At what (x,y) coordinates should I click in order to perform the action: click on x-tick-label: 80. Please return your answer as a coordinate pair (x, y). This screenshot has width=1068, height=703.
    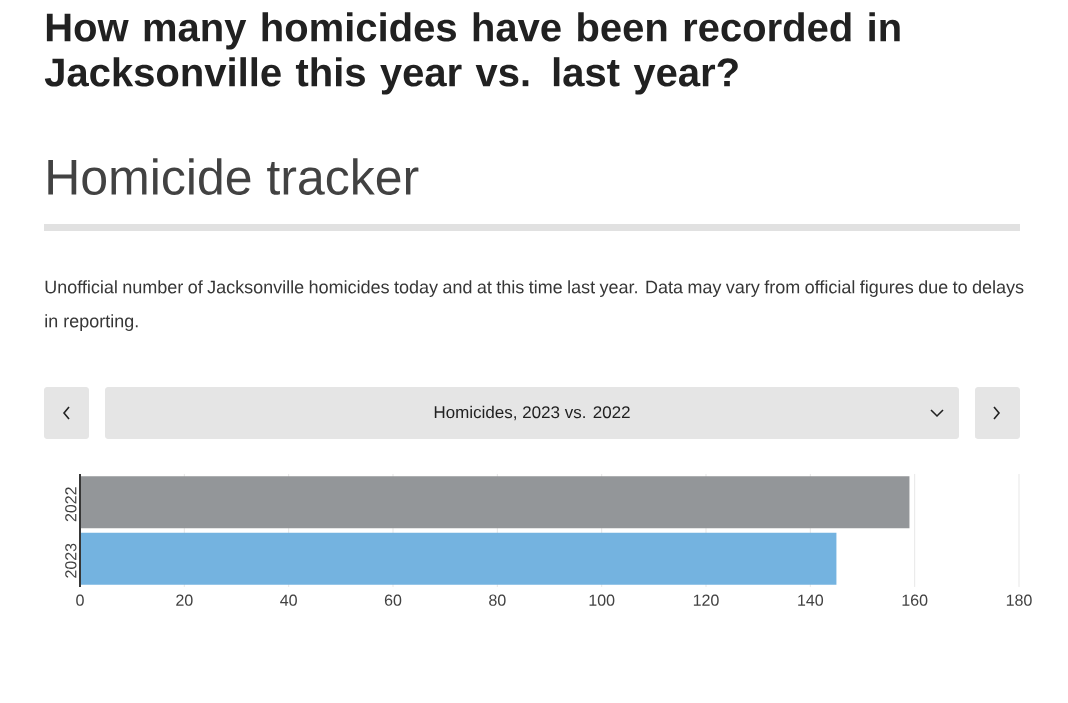
    Looking at the image, I should click on (497, 600).